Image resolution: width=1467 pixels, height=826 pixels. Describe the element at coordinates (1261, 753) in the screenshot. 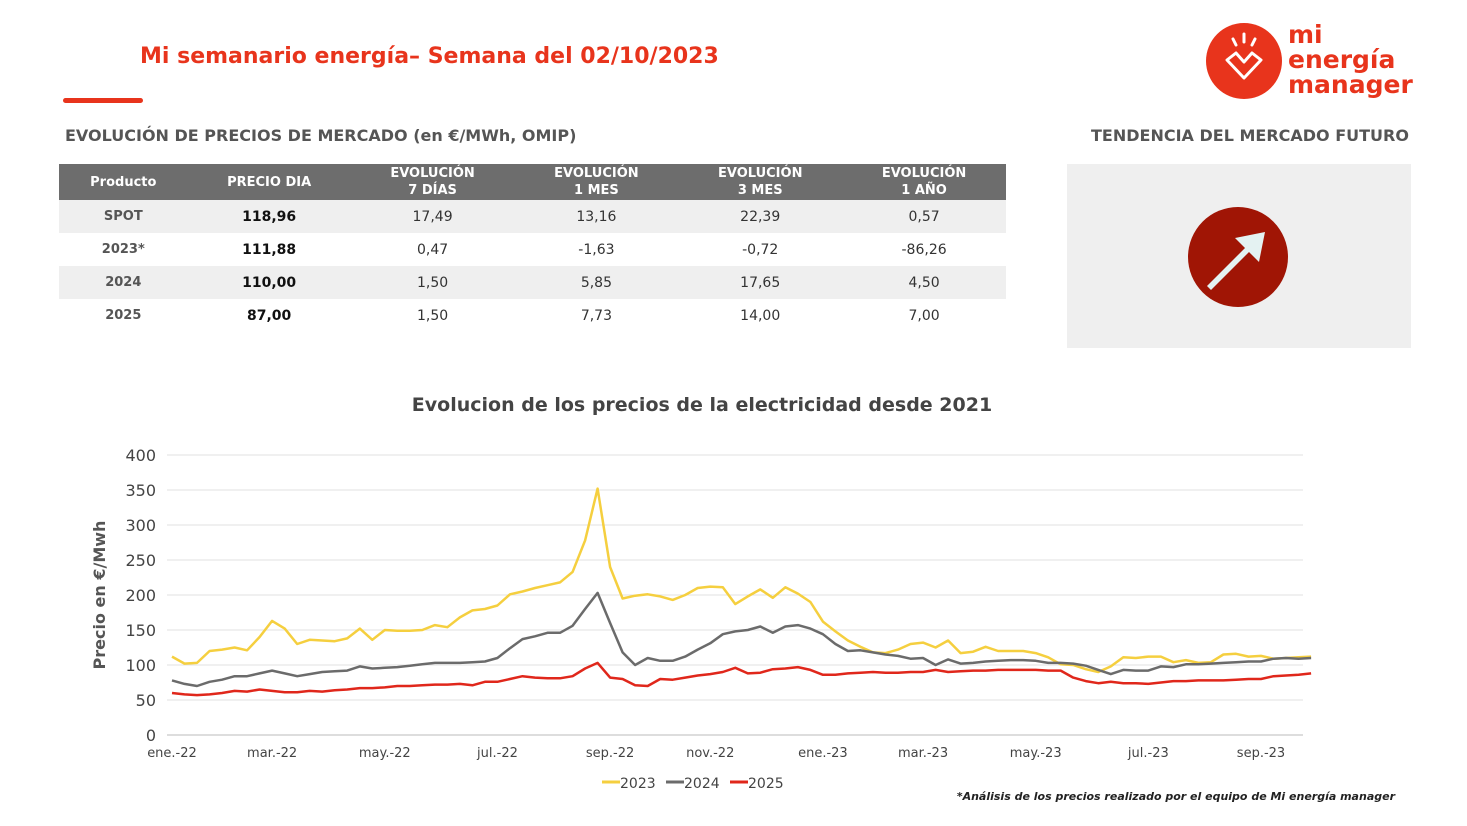

I see `x-tick-label: sep.-23` at that location.